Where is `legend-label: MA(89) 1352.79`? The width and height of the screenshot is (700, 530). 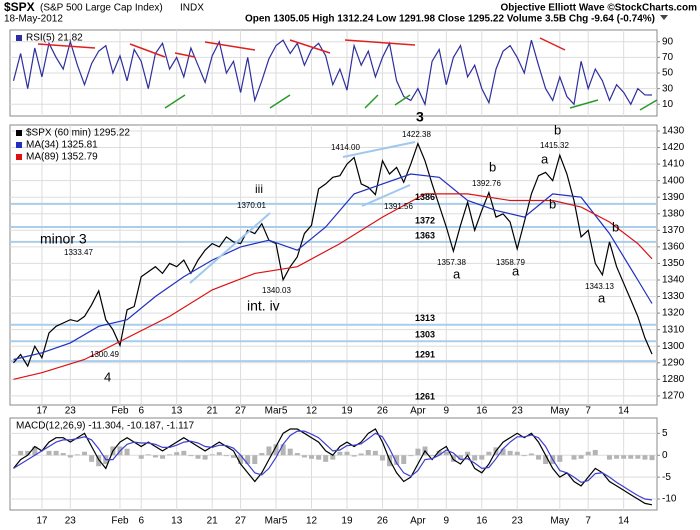 legend-label: MA(89) 1352.79 is located at coordinates (62, 157).